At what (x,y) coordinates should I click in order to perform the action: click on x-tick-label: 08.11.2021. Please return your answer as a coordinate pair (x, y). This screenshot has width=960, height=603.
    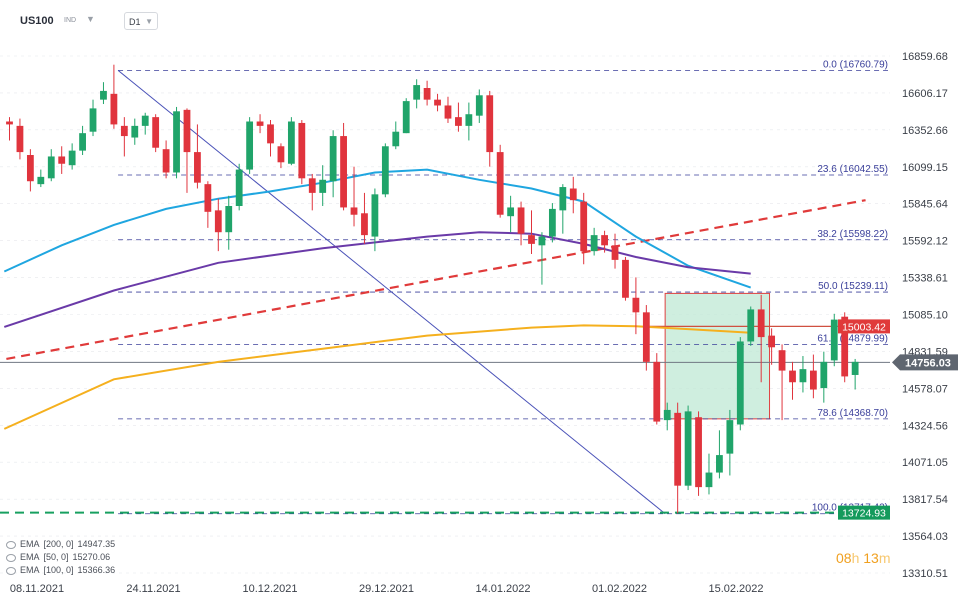
    Looking at the image, I should click on (37, 589).